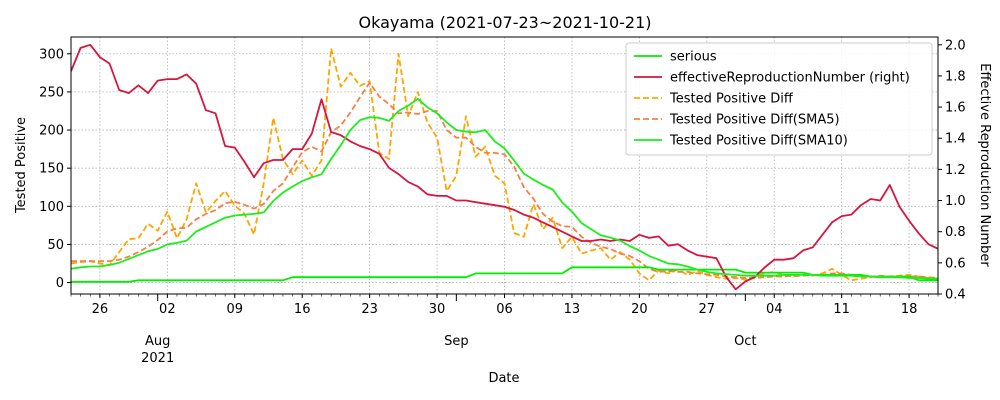 The image size is (1000, 400). Describe the element at coordinates (157, 358) in the screenshot. I see `x-major-tick-sublabel: 2021` at that location.